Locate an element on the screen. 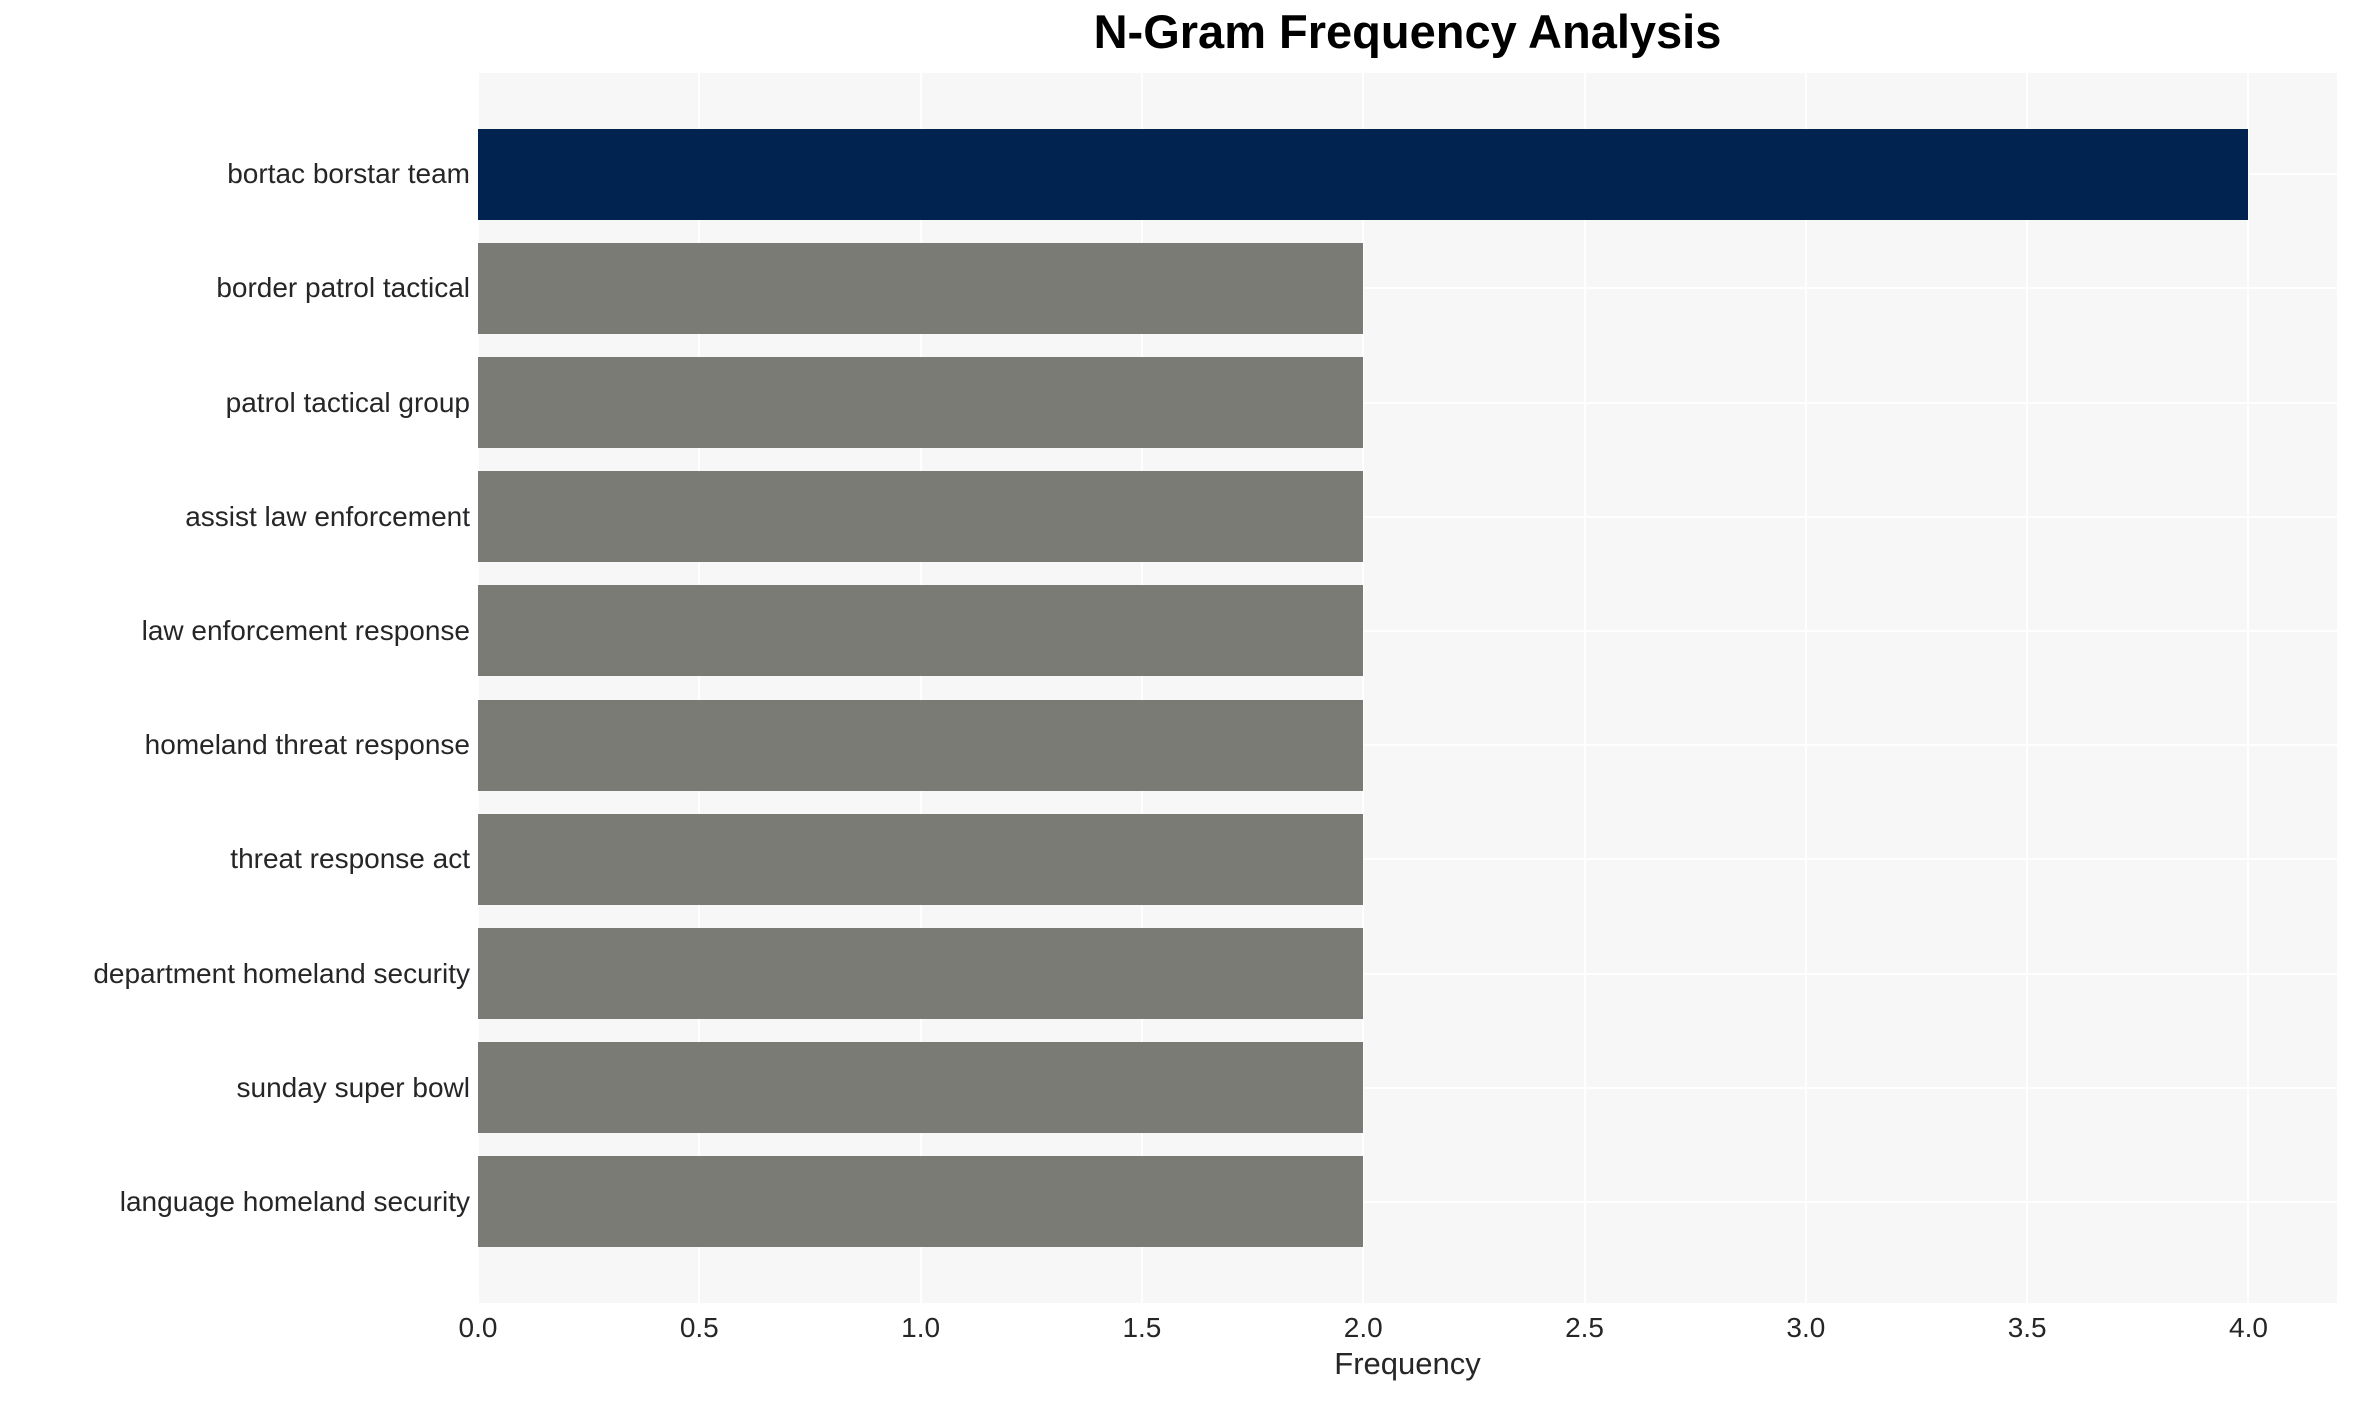 The height and width of the screenshot is (1402, 2358). x-tick-label: 3.5 is located at coordinates (2027, 1327).